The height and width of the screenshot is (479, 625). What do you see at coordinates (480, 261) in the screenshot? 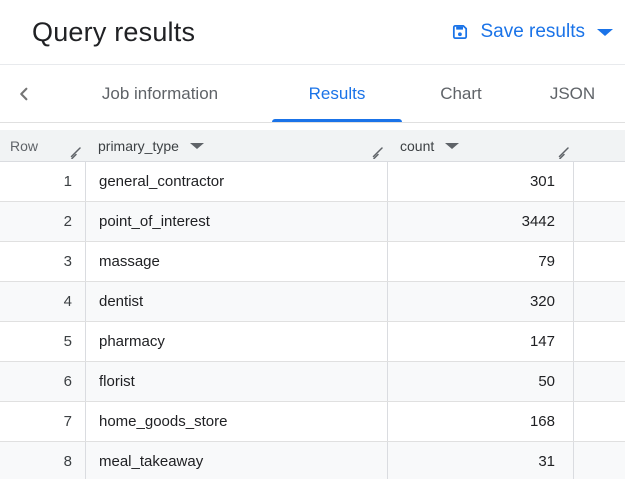
I see `count-cell: 79` at bounding box center [480, 261].